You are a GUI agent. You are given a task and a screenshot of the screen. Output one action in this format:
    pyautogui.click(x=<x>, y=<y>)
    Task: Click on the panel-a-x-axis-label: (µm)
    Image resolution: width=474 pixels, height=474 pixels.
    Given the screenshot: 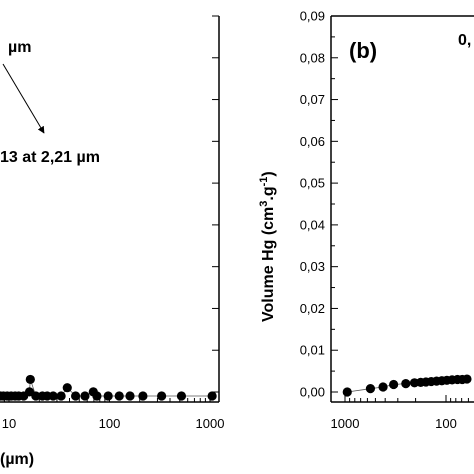 What is the action you would take?
    pyautogui.click(x=17, y=459)
    